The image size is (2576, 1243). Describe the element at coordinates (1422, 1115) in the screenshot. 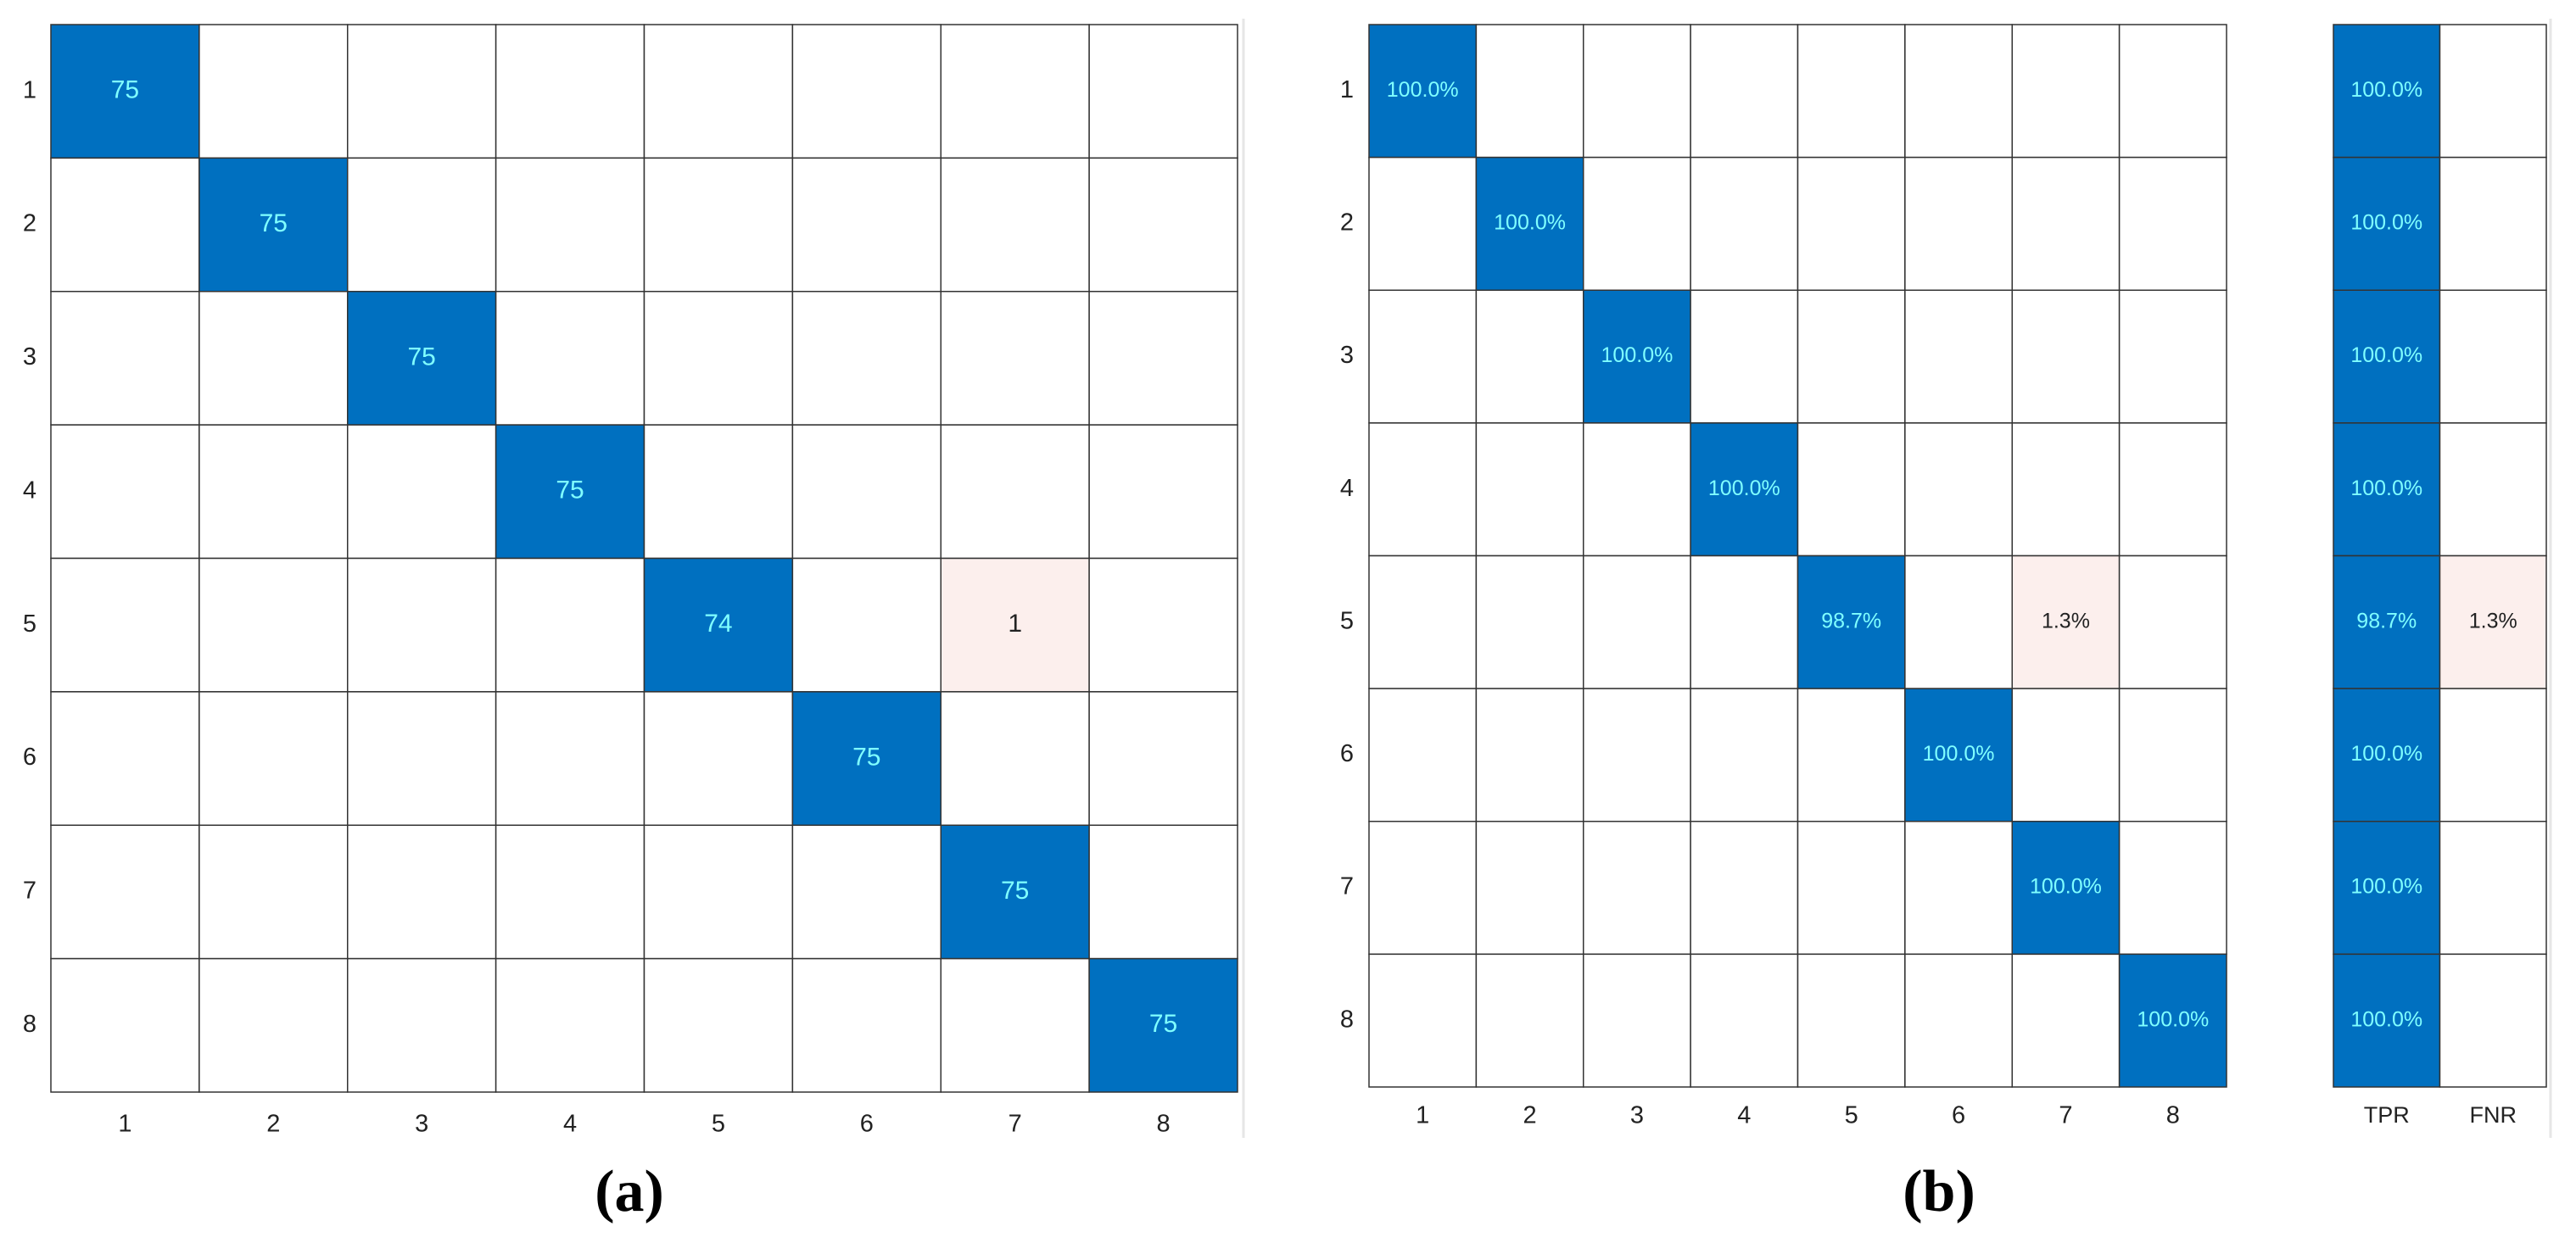

I see `x-tick-label: 1` at that location.